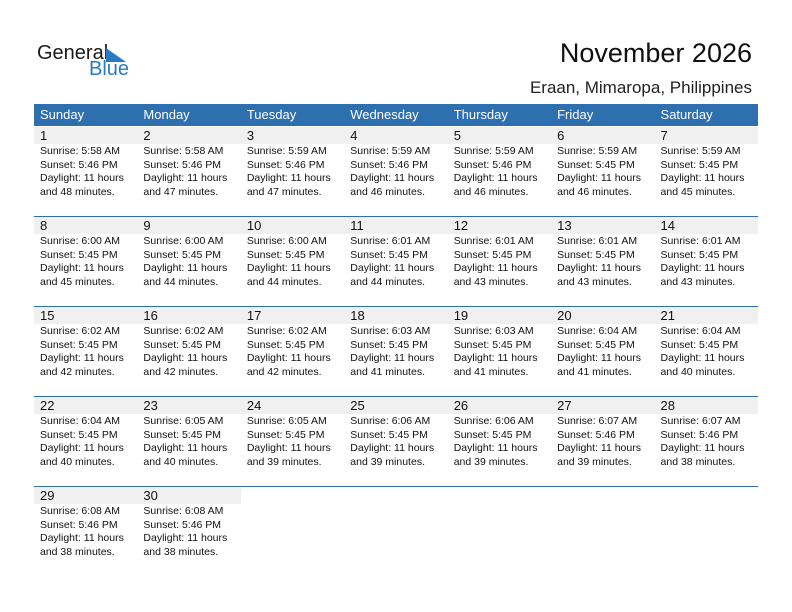 This screenshot has height=612, width=792. What do you see at coordinates (575, 114) in the screenshot?
I see `weekday-friday: Friday` at bounding box center [575, 114].